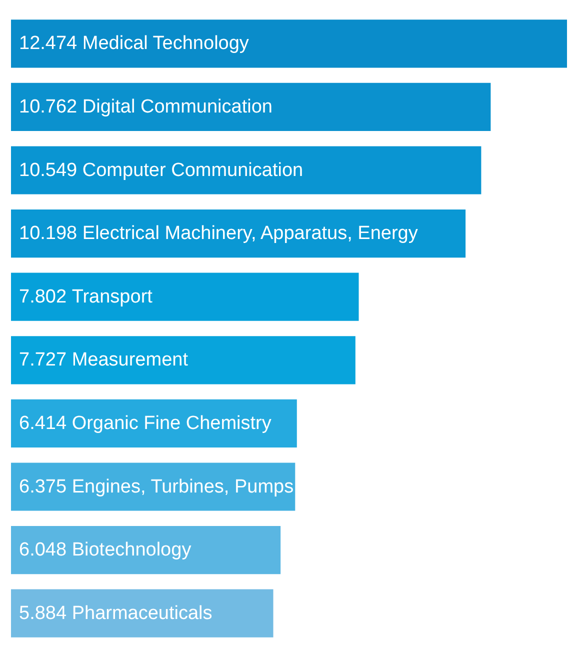  I want to click on data-label: 12.474, so click(48, 43).